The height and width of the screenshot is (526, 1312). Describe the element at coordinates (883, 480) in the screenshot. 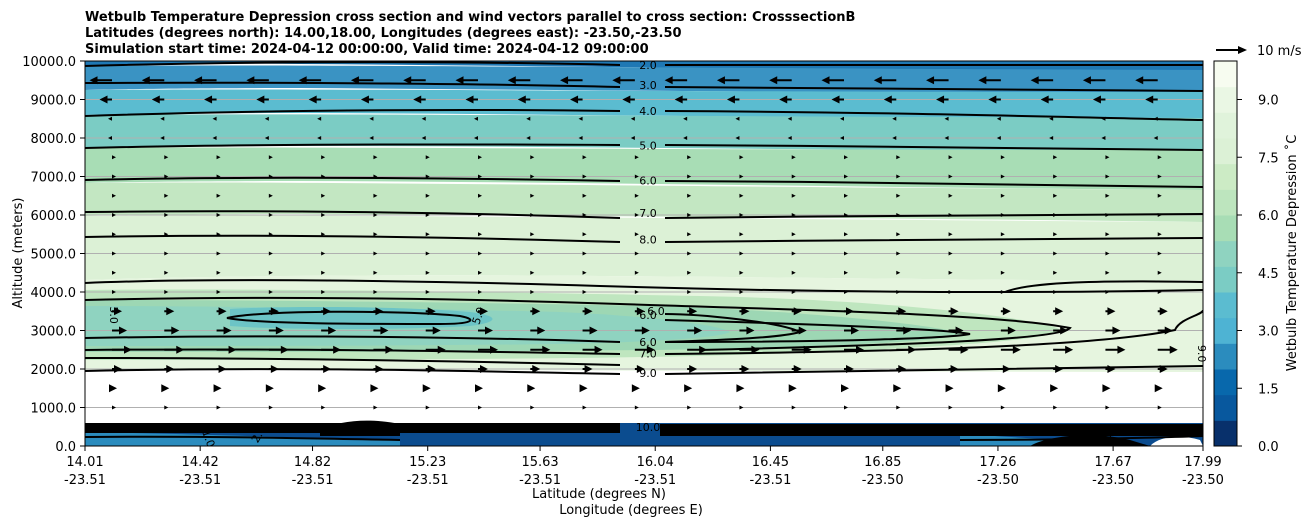

I see `x-tick-label-lon: -23.50` at that location.